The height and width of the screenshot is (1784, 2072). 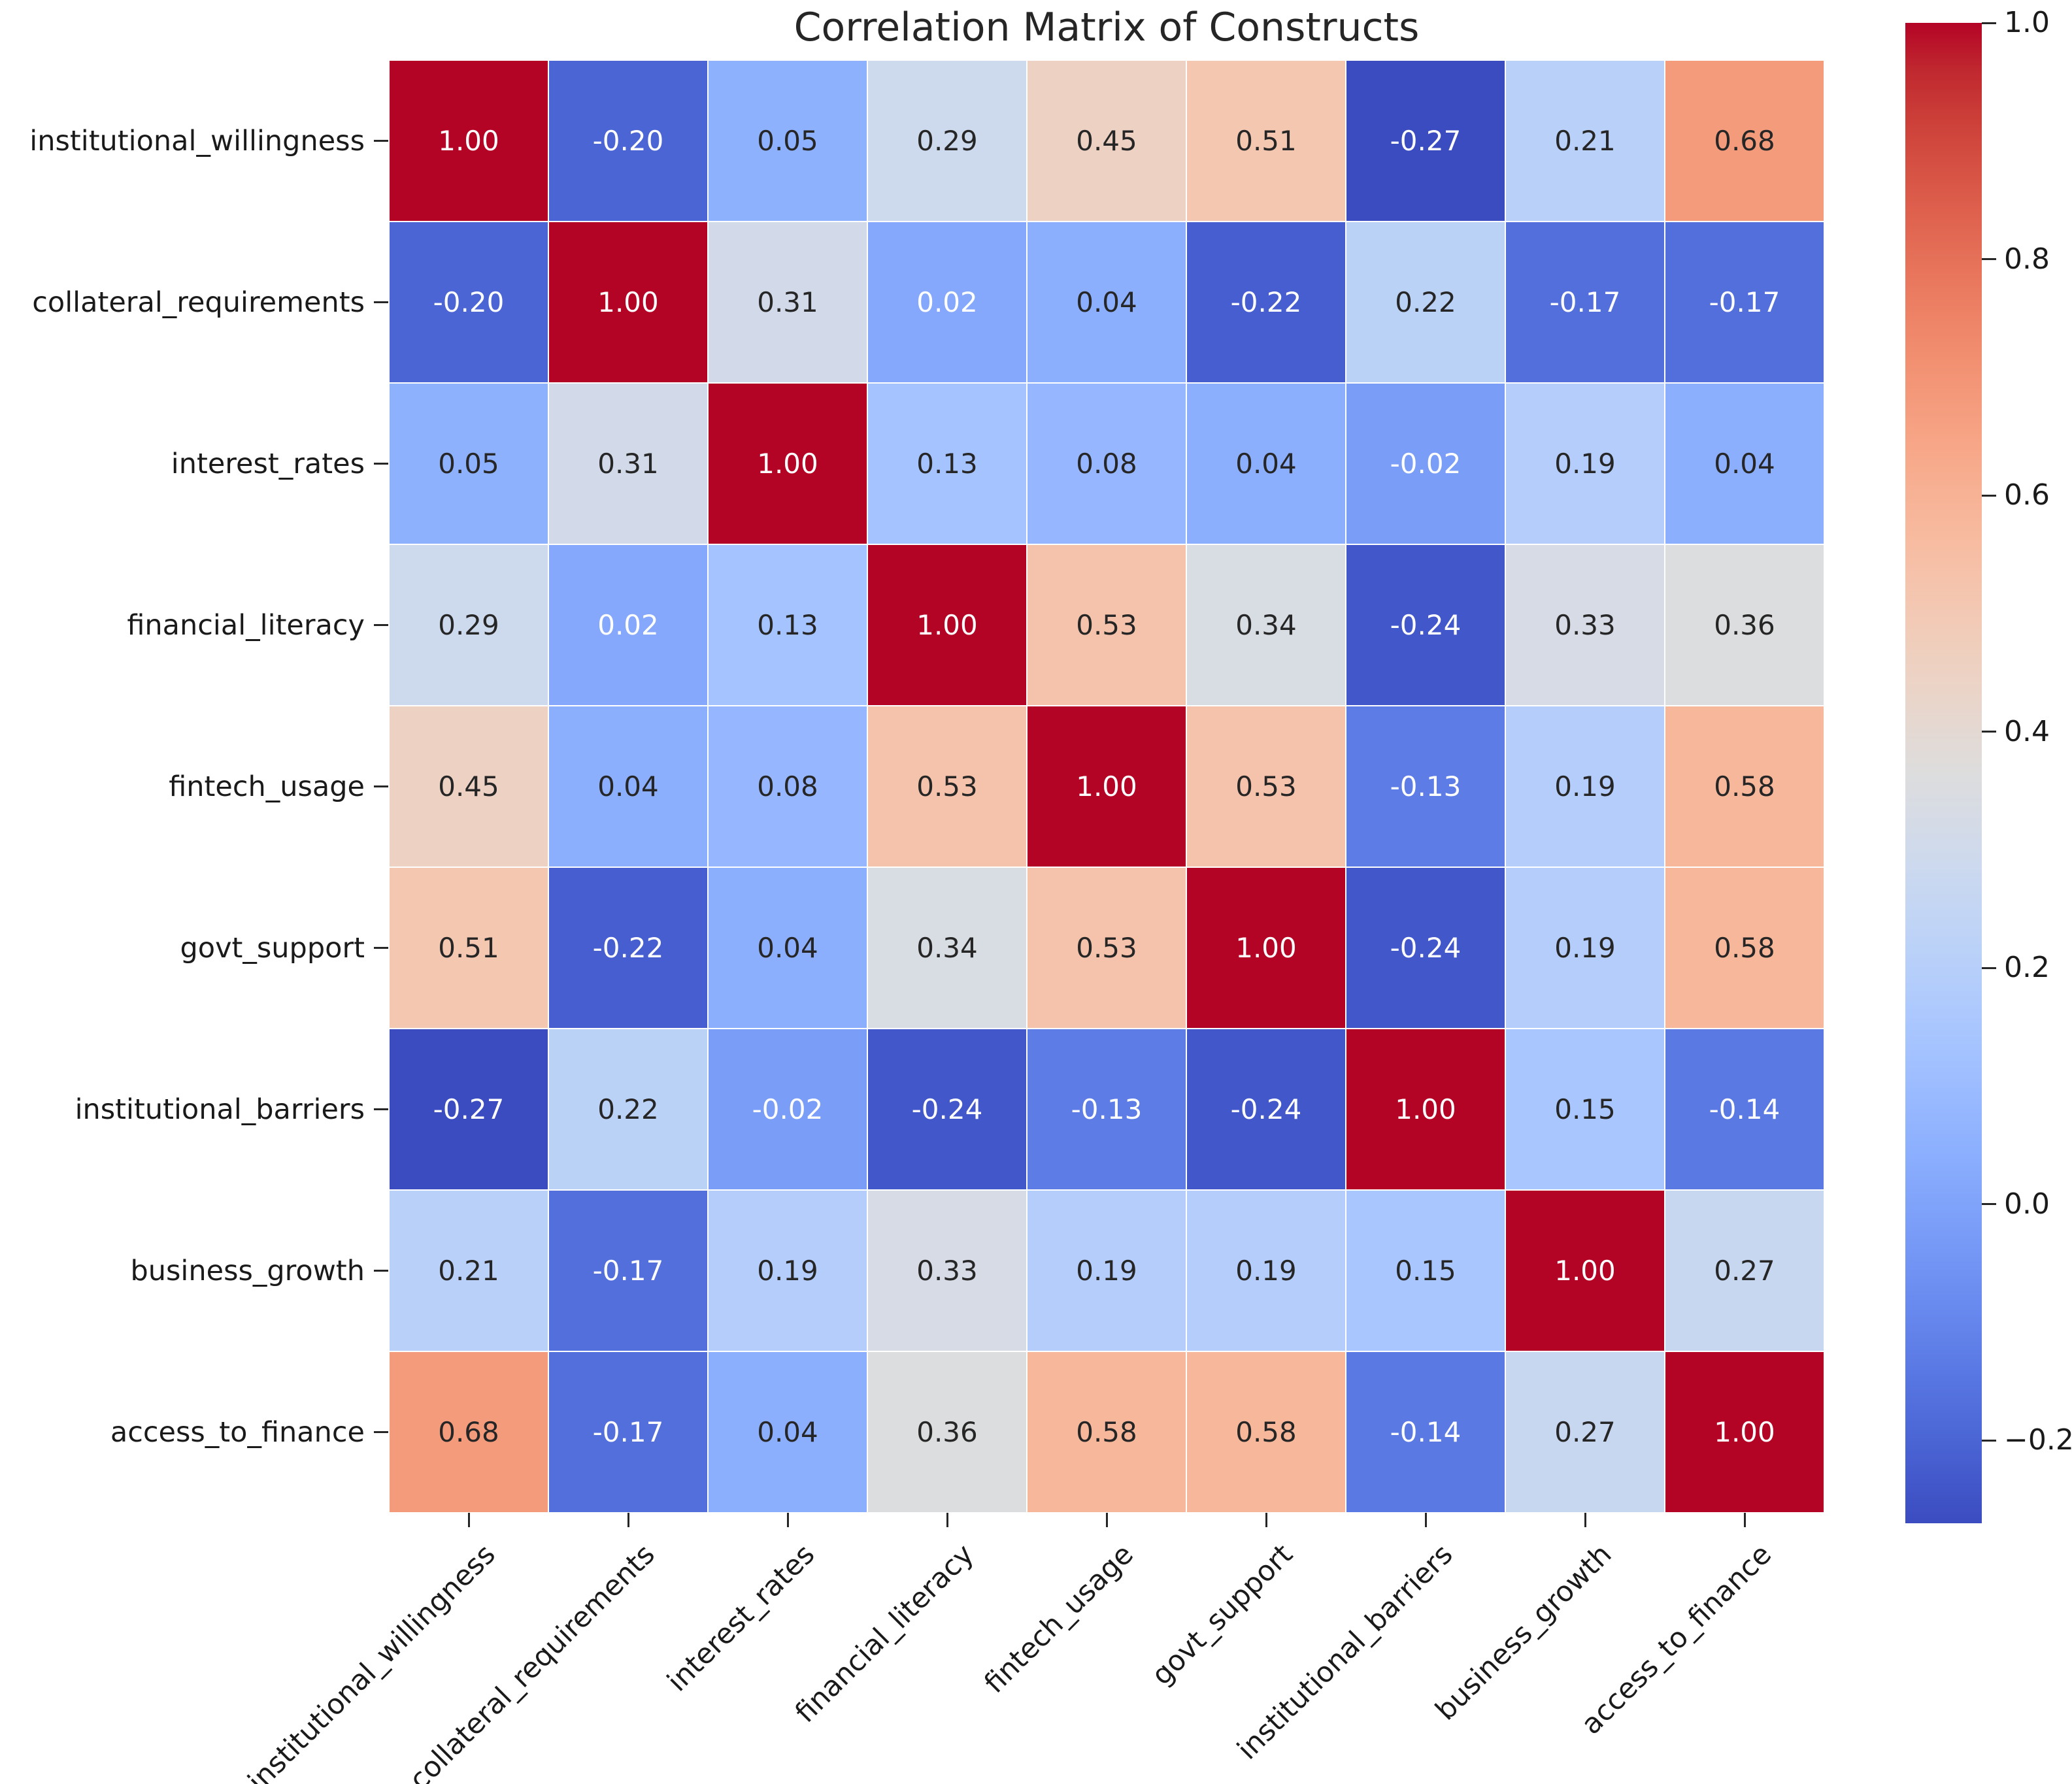 I want to click on cell-value: -0.22, so click(x=628, y=948).